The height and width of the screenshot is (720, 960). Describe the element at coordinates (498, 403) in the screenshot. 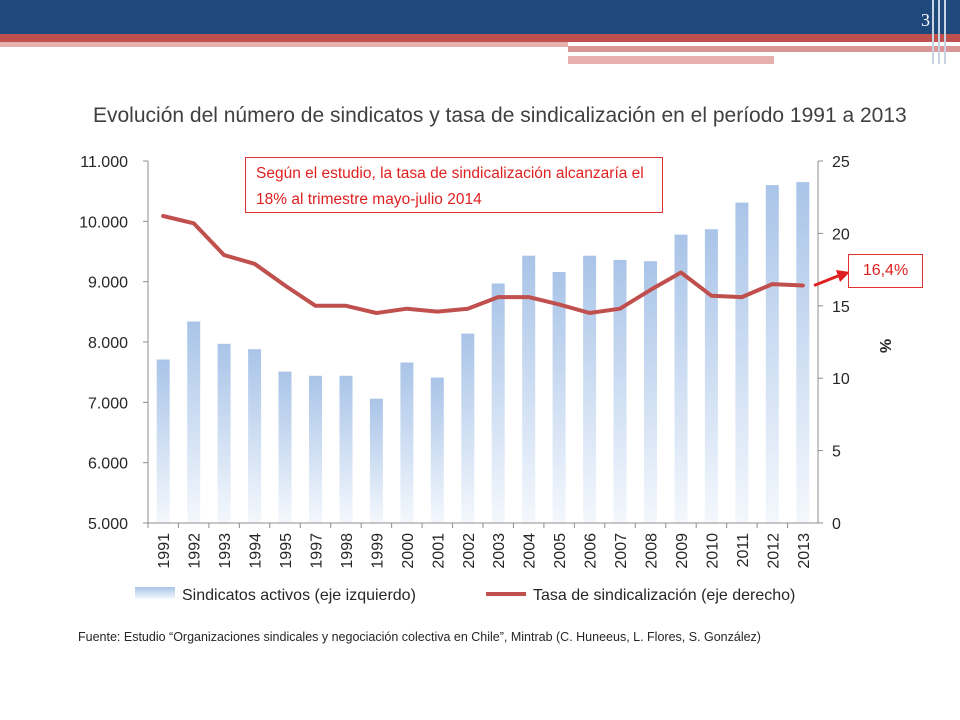

I see `bar-2003` at that location.